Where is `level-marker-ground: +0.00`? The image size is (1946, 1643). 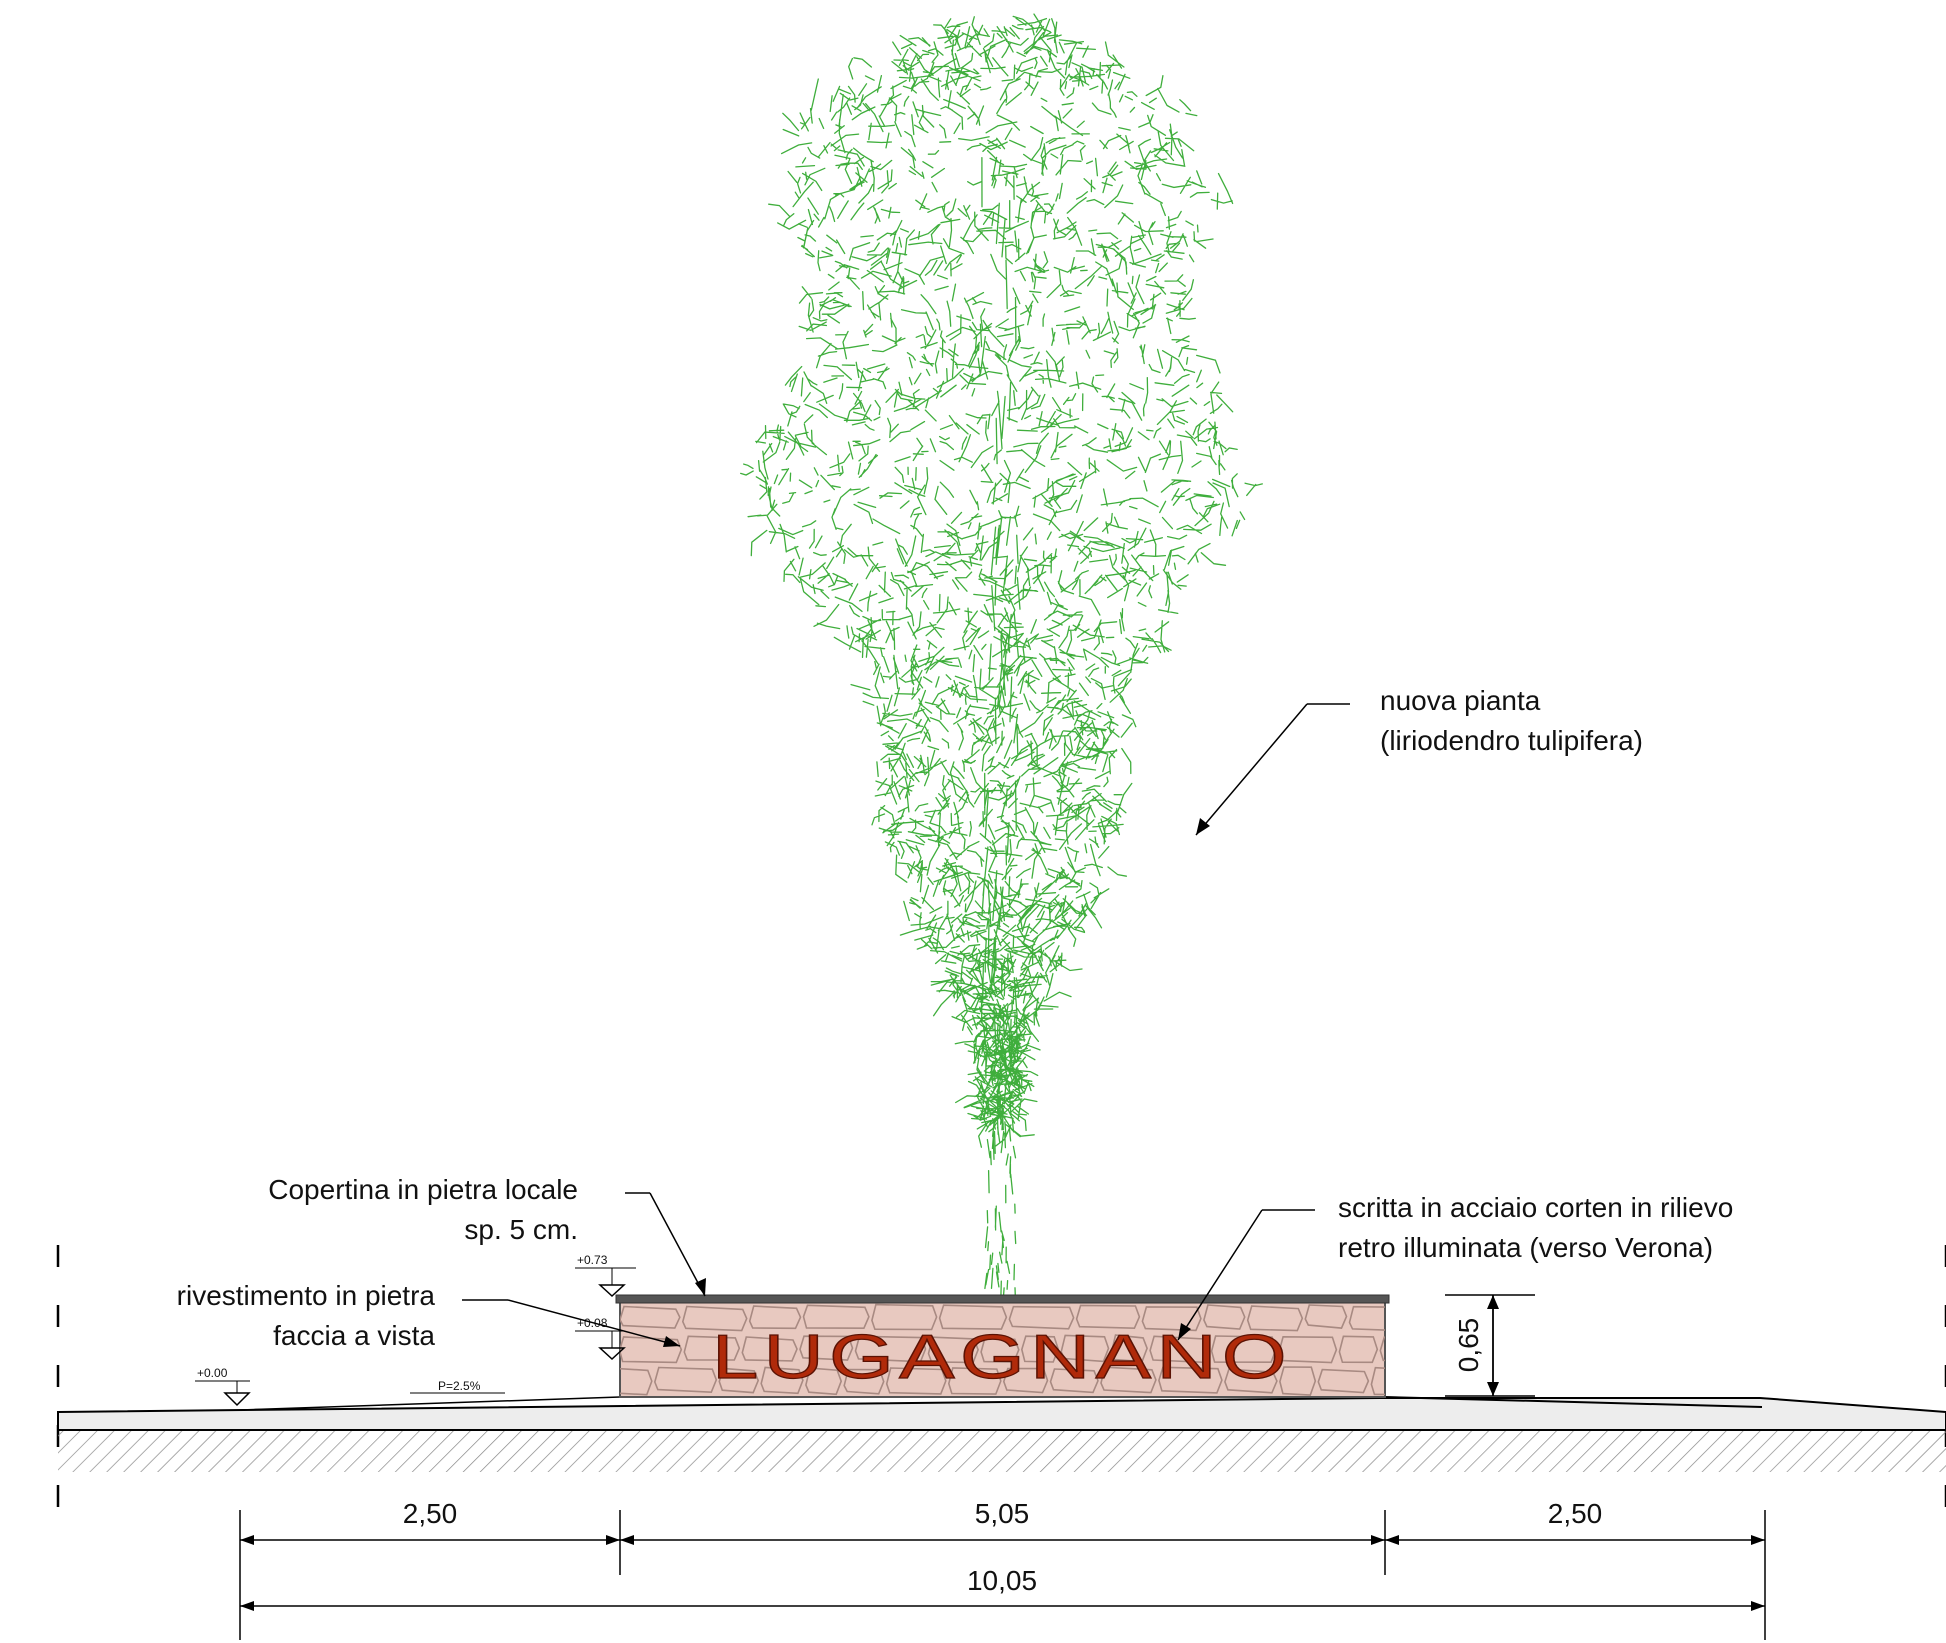
level-marker-ground: +0.00 is located at coordinates (223, 1386).